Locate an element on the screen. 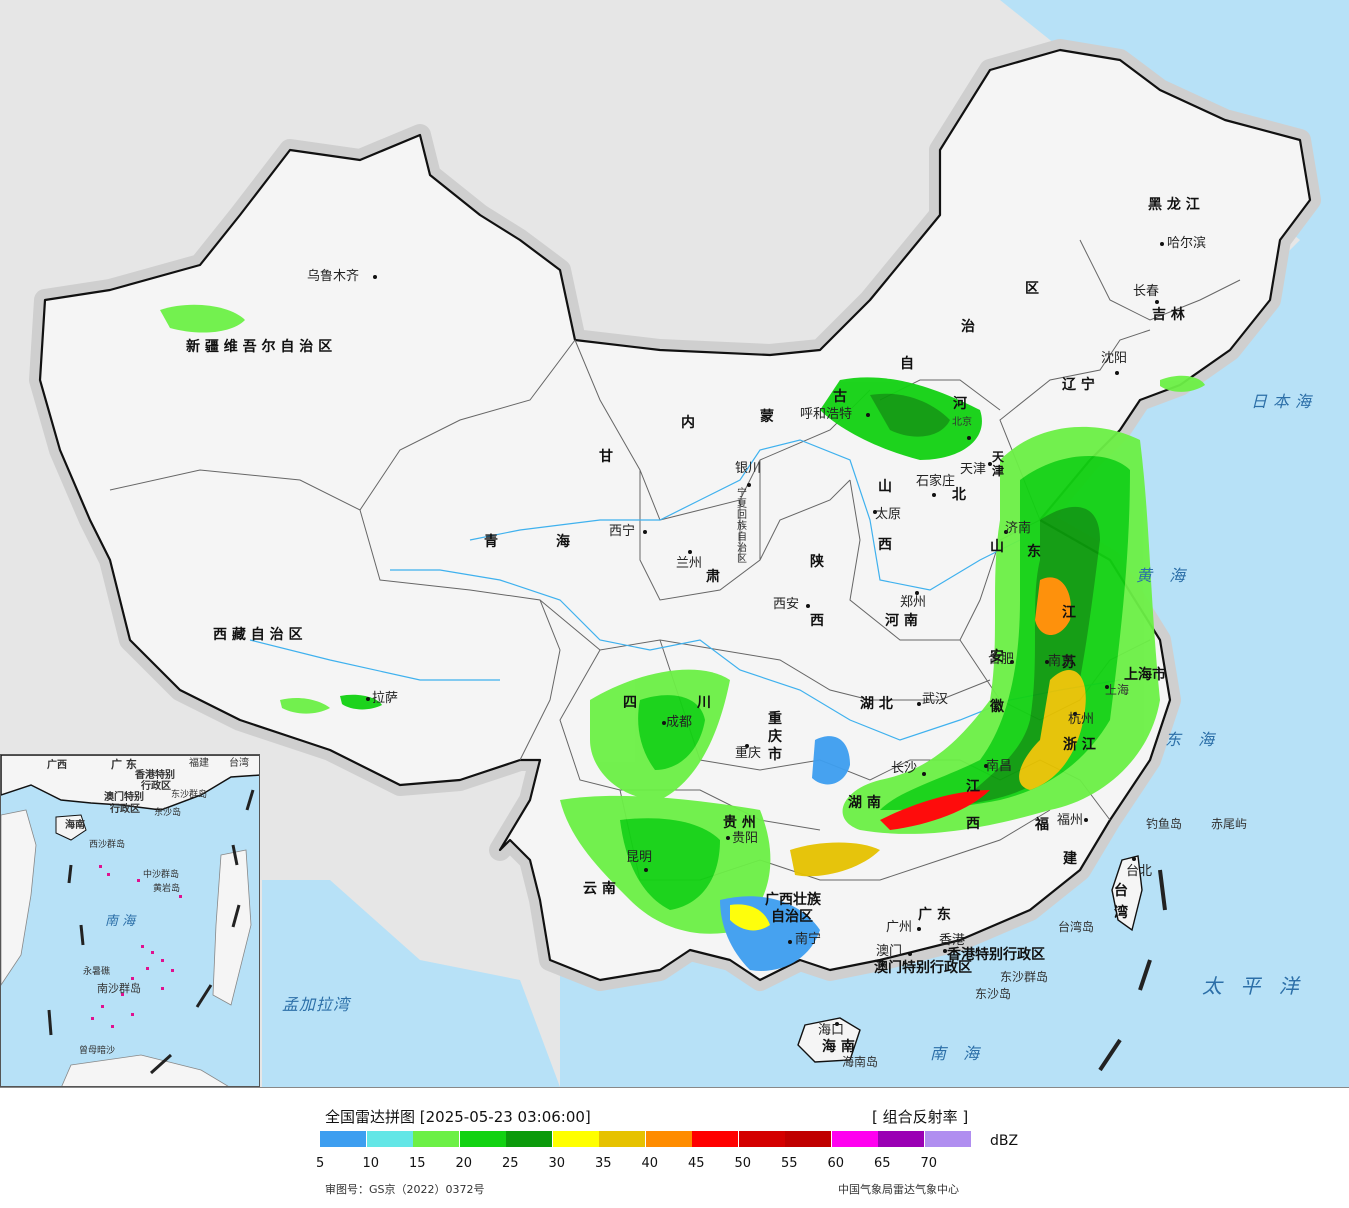  color-scale-tick: 10 is located at coordinates (371, 1163).